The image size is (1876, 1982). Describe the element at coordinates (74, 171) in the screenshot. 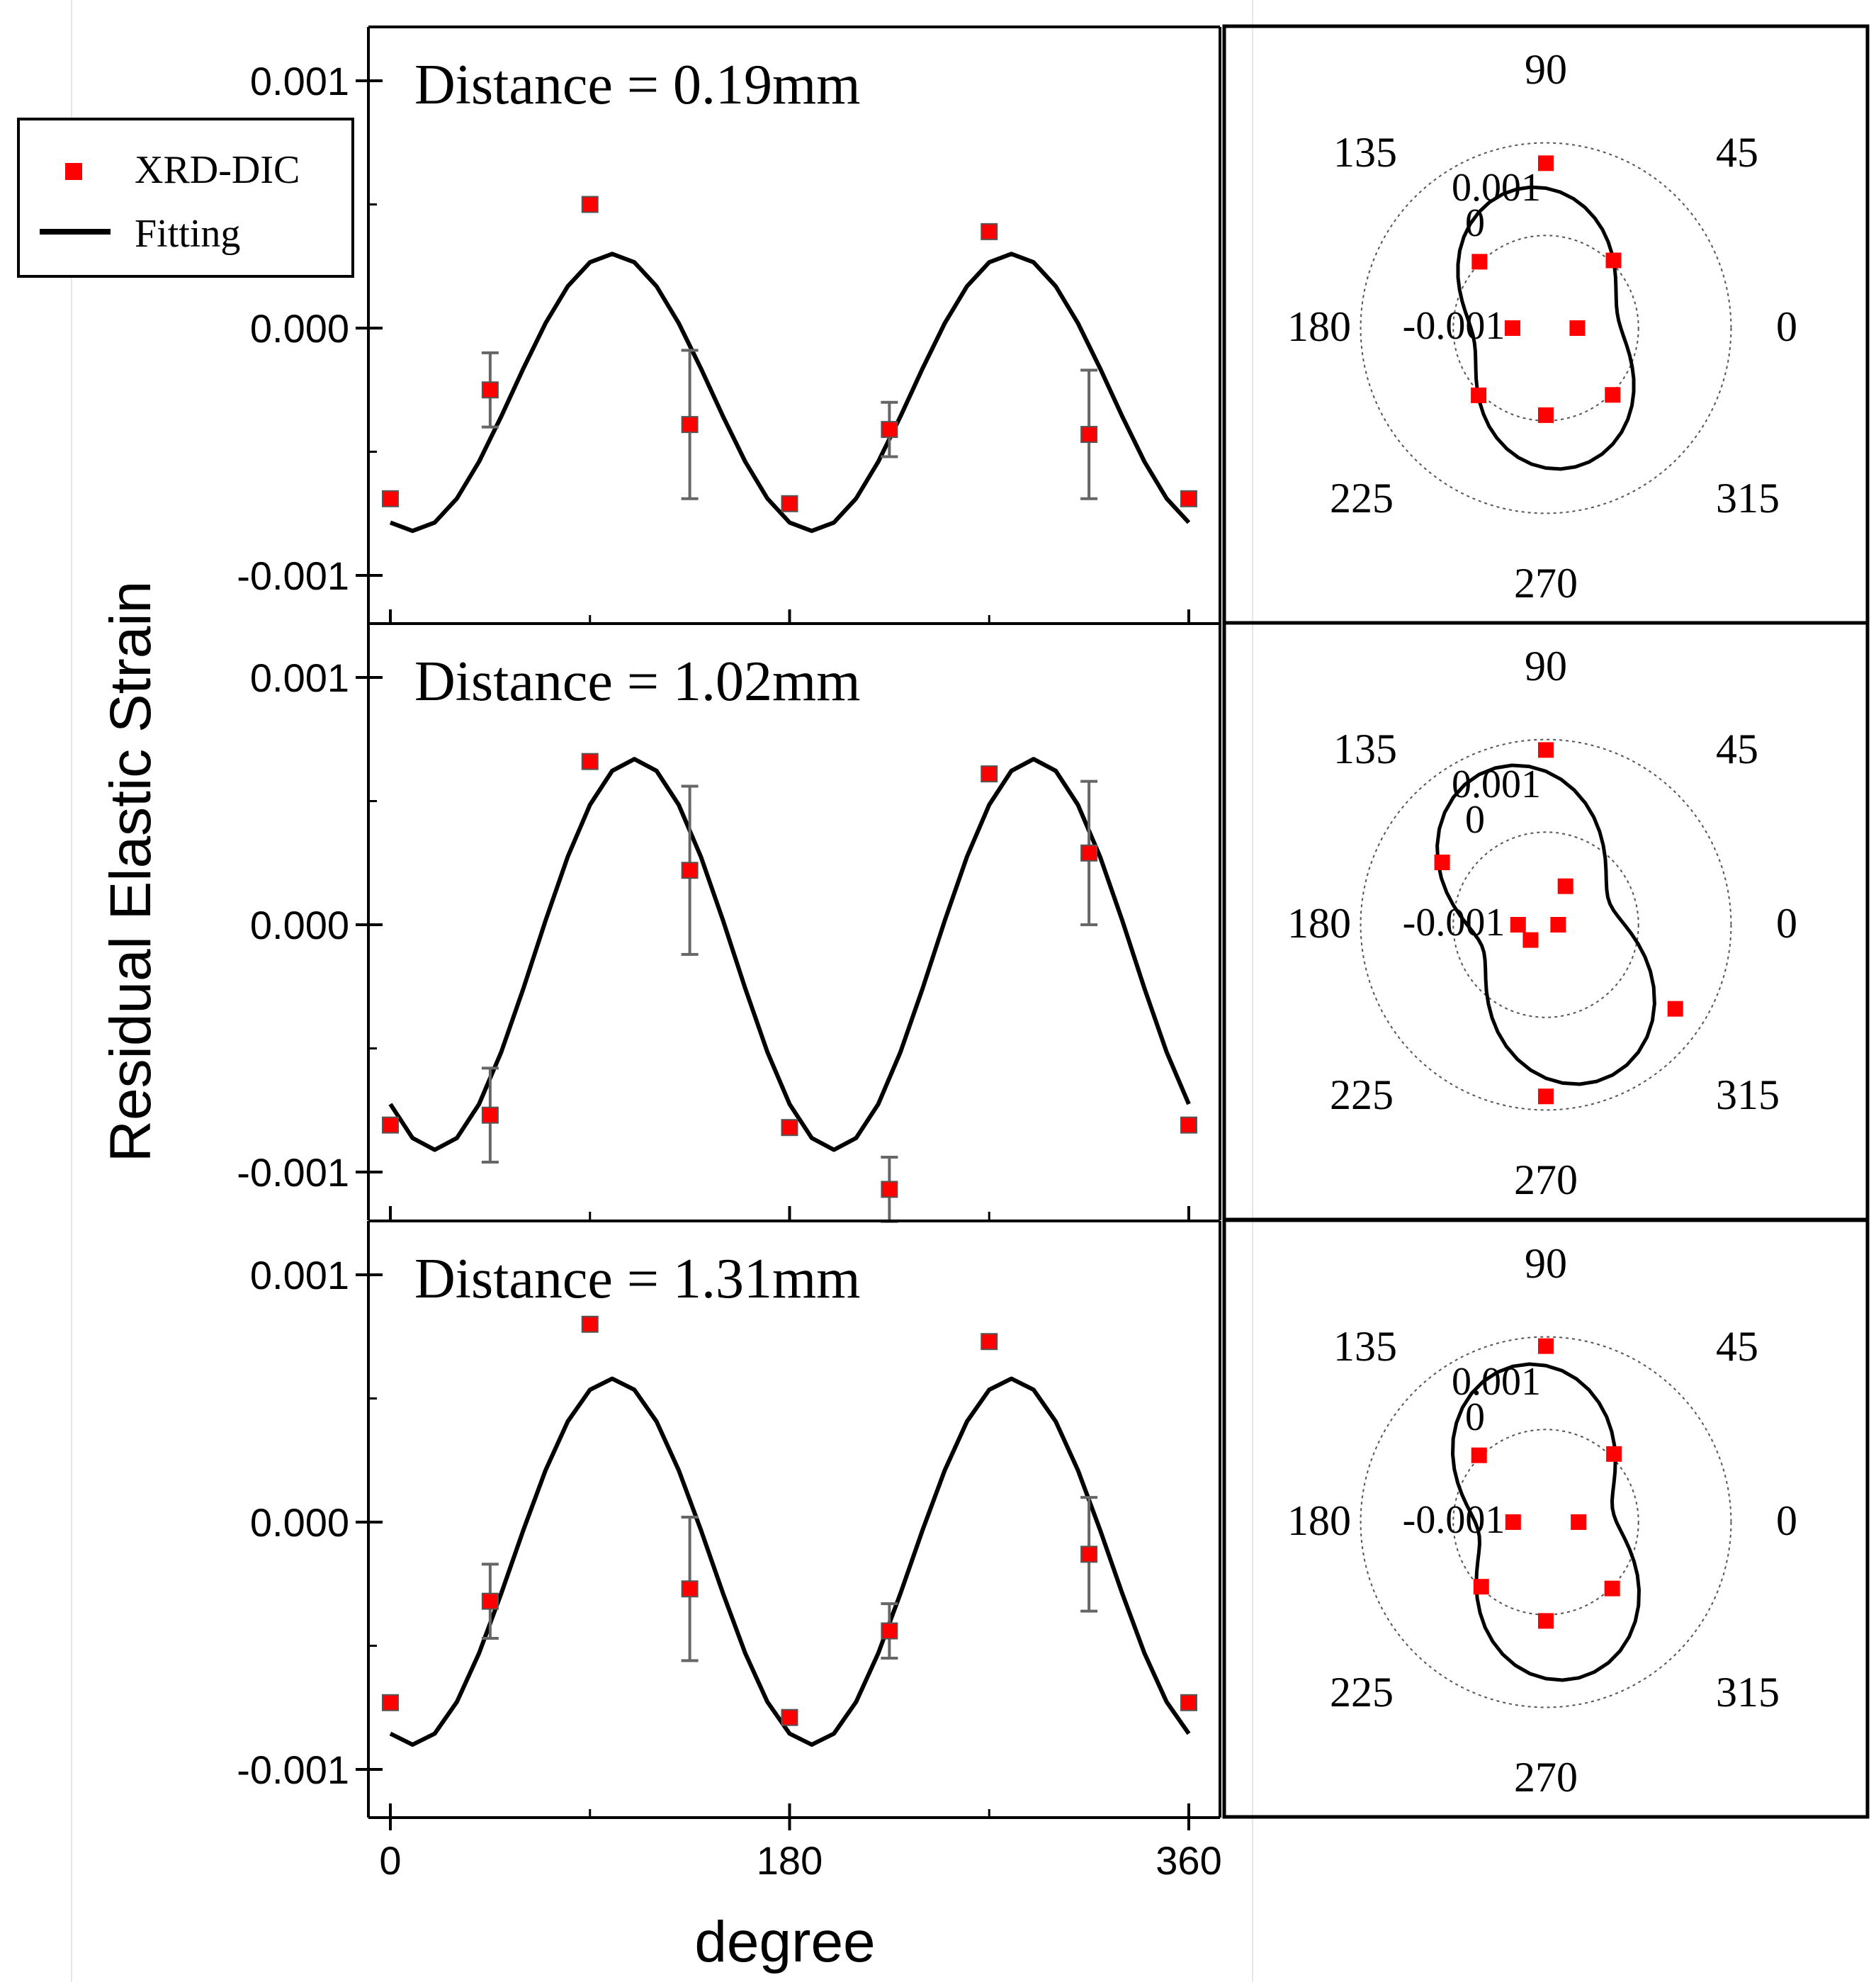

I see `legend-marker-xrd` at that location.